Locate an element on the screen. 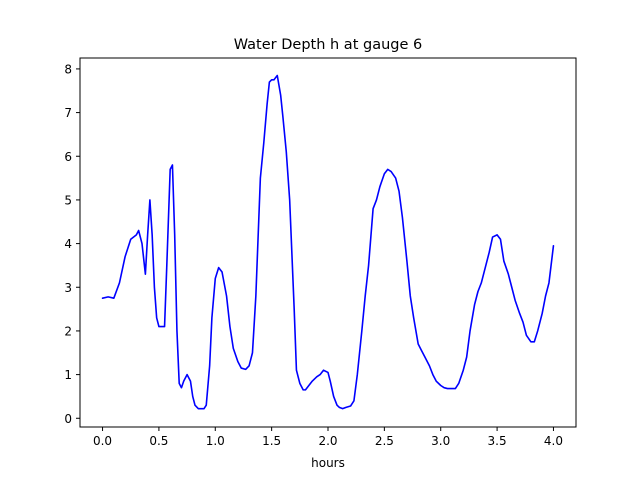 This screenshot has width=640, height=480. x-tick-label: 0.0 is located at coordinates (102, 441).